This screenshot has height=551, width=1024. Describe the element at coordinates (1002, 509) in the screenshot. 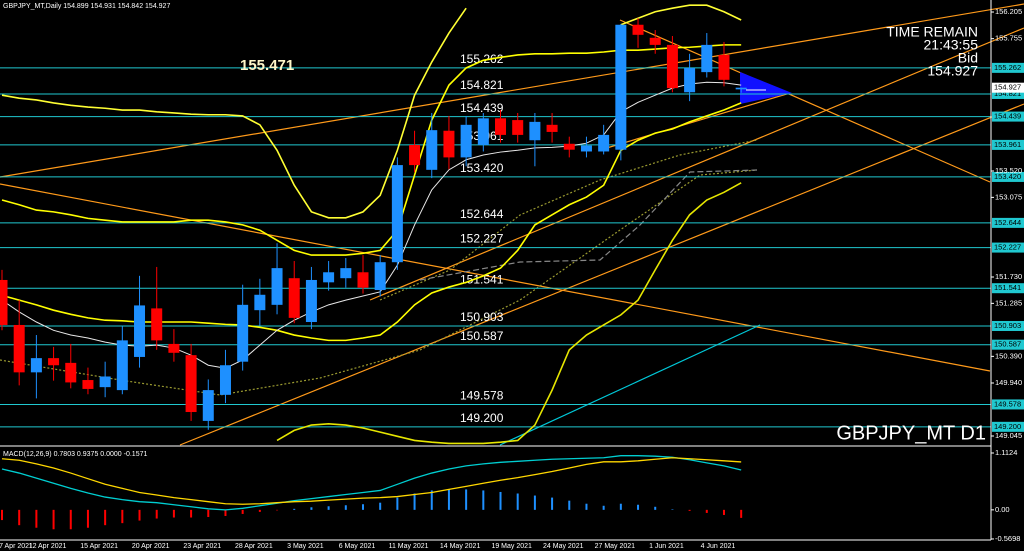

I see `y-tick-label: 0.00` at that location.